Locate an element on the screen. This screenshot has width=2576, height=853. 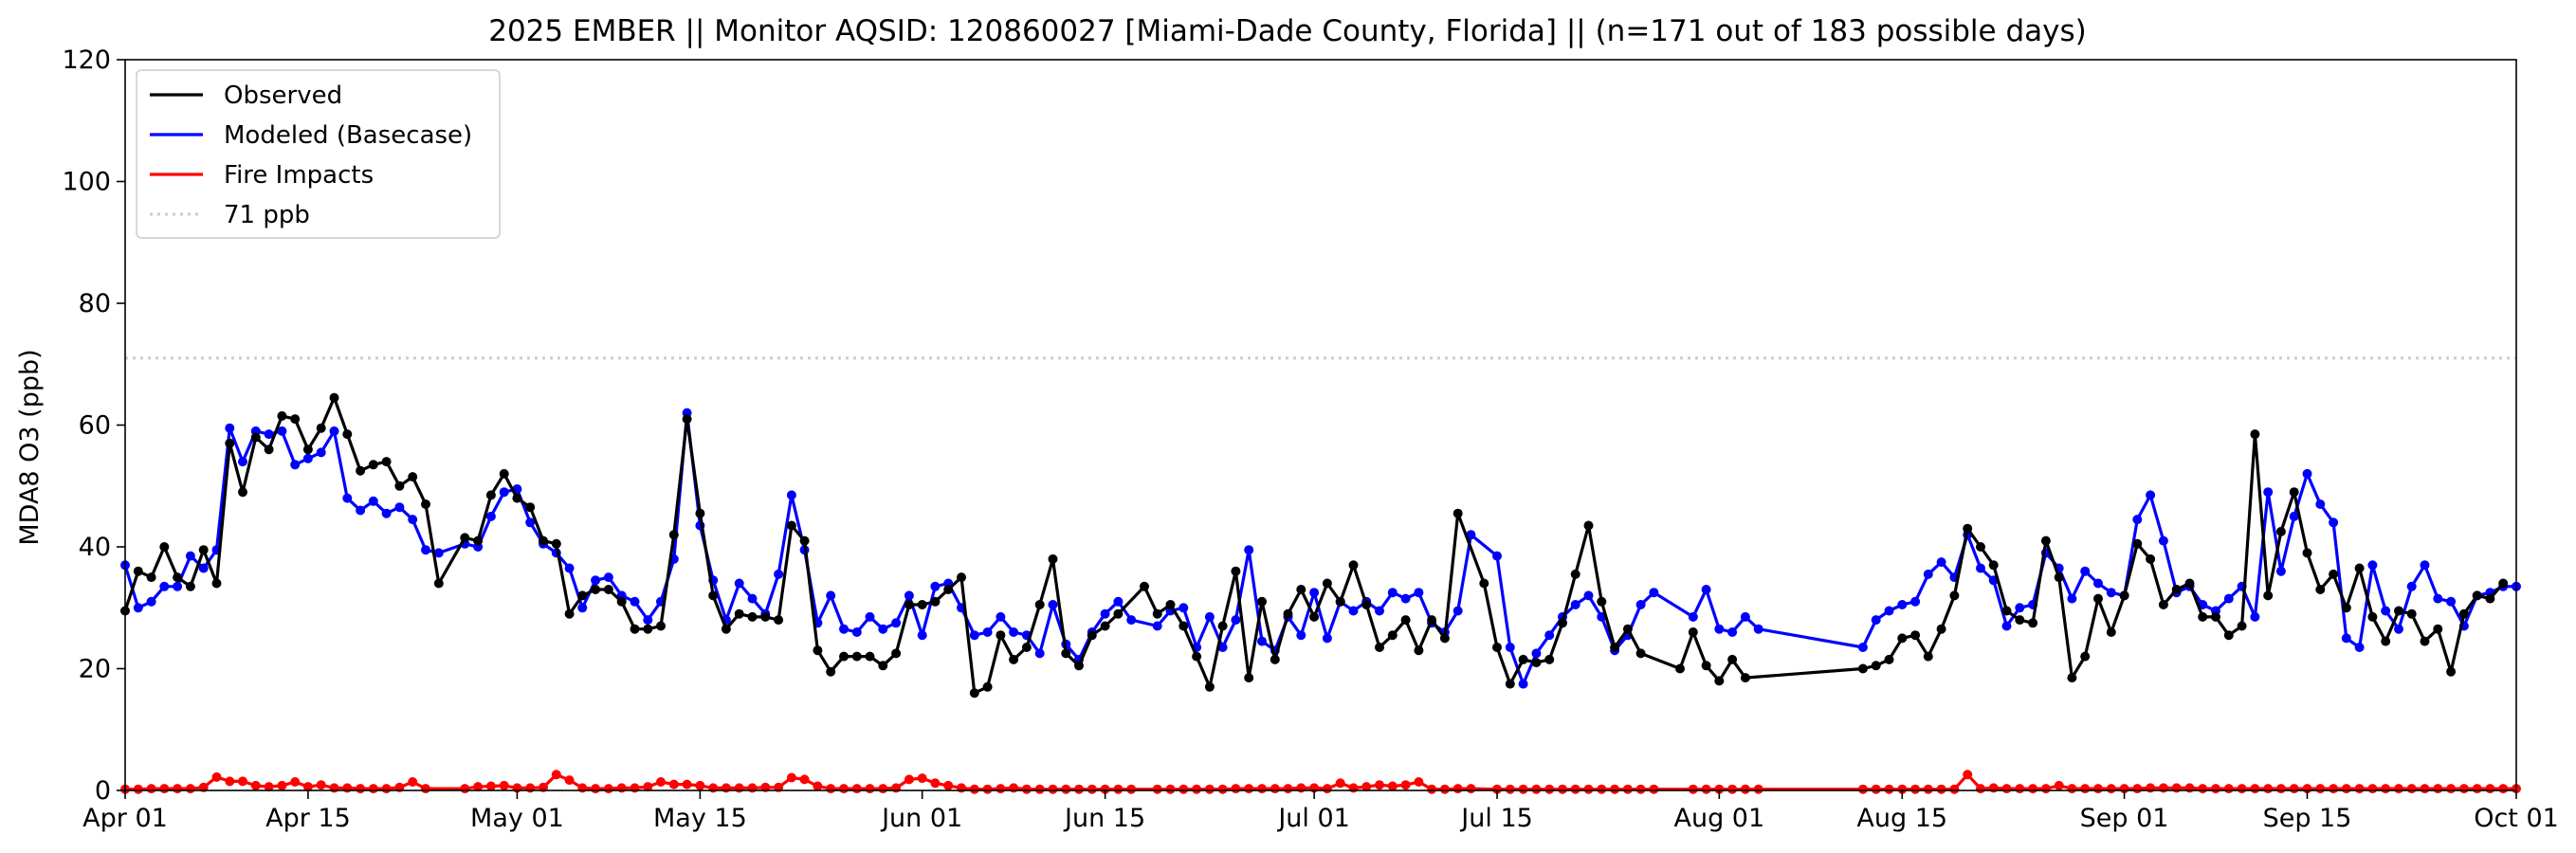
x-tick-label: Jun 15 is located at coordinates (1104, 818).